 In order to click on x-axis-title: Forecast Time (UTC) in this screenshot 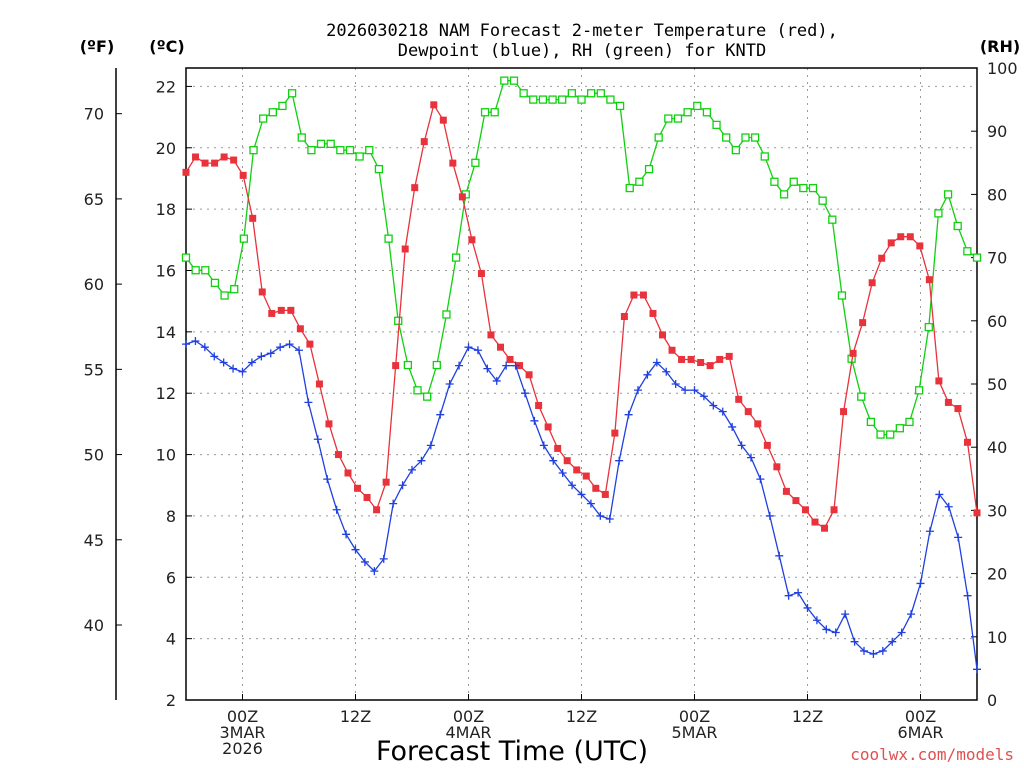, I will do `click(512, 751)`.